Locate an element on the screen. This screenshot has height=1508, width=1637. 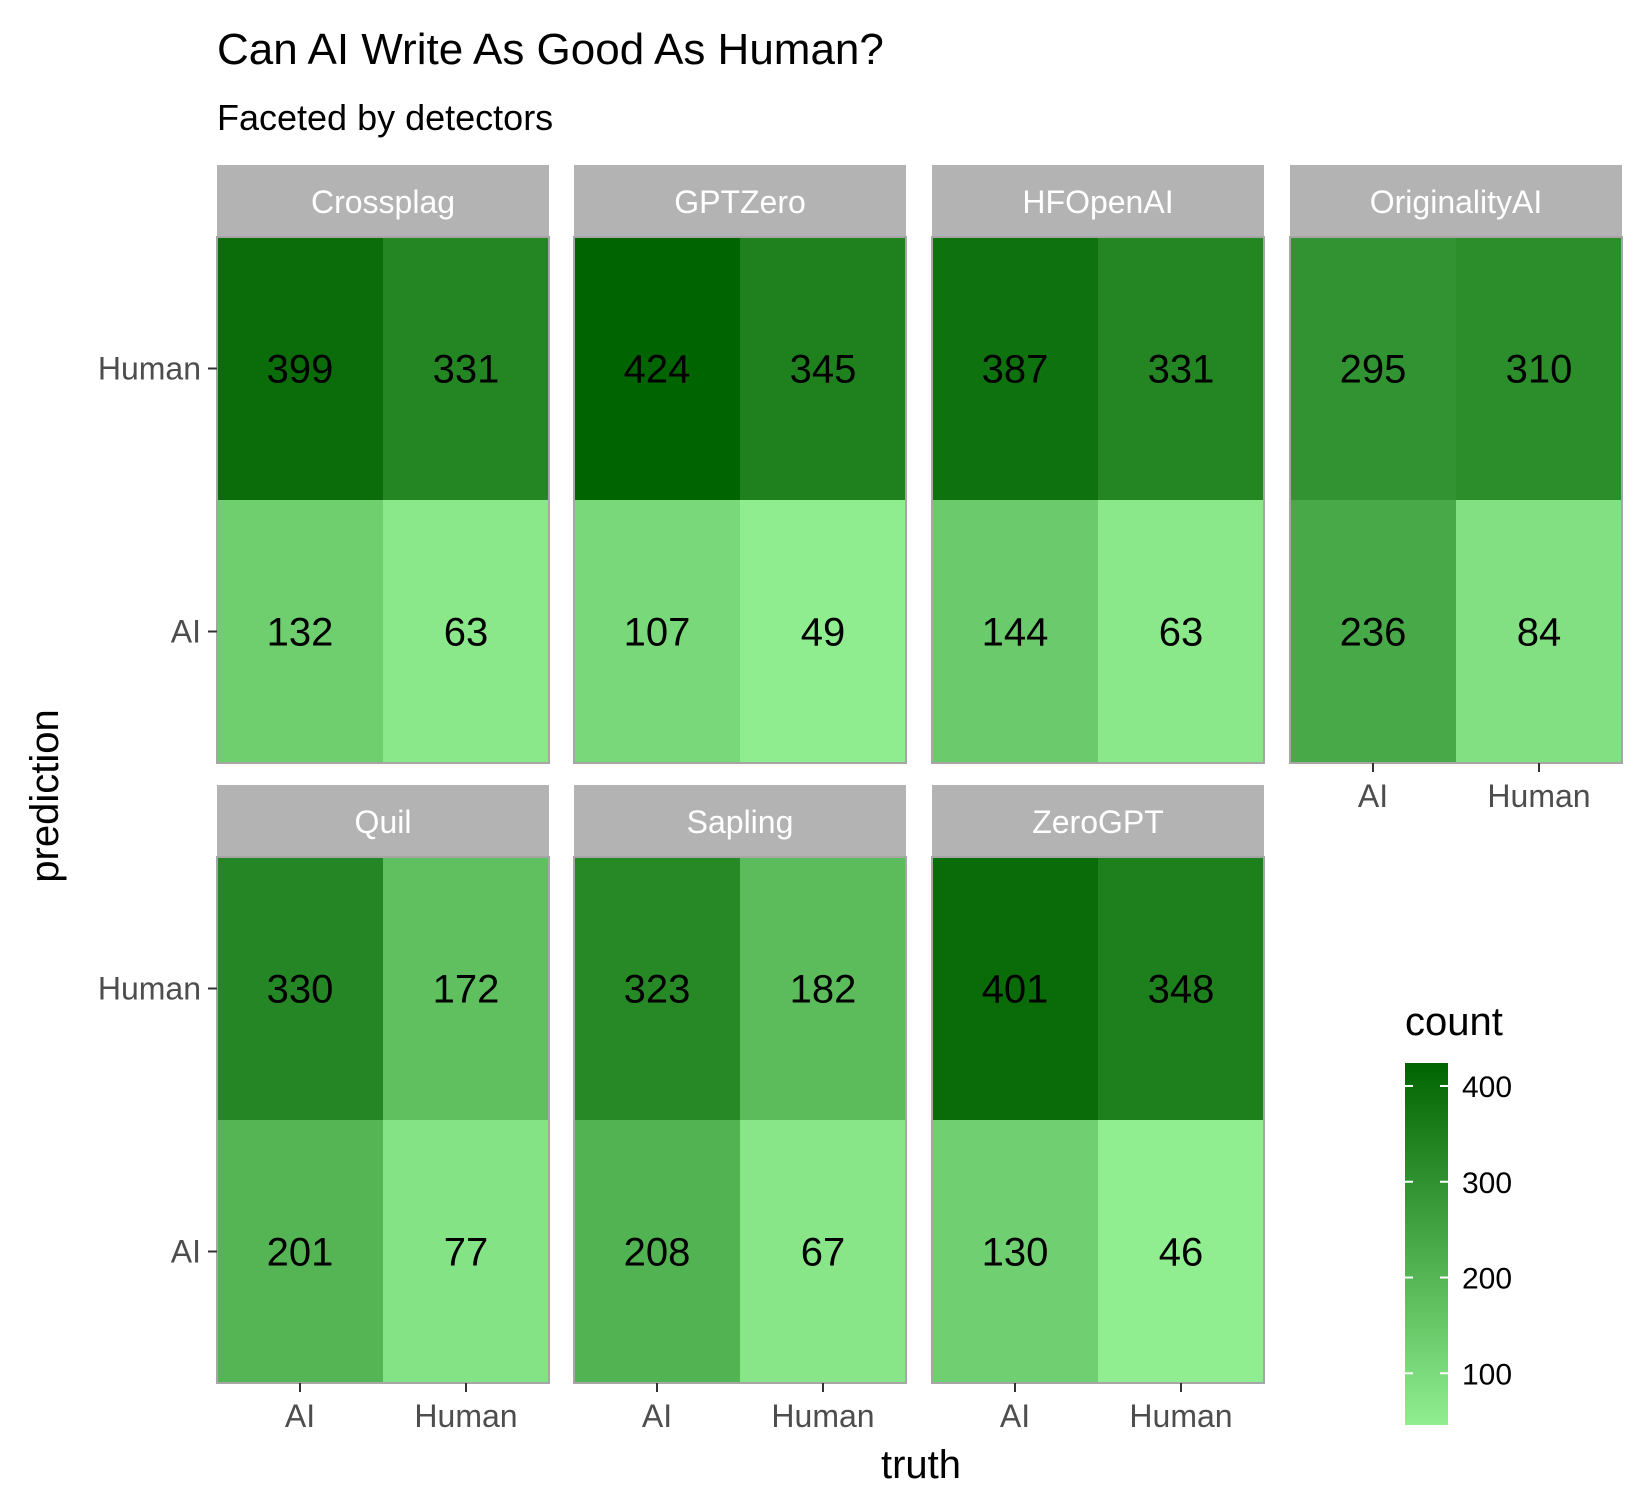
cell-value-label: 77 is located at coordinates (466, 1253).